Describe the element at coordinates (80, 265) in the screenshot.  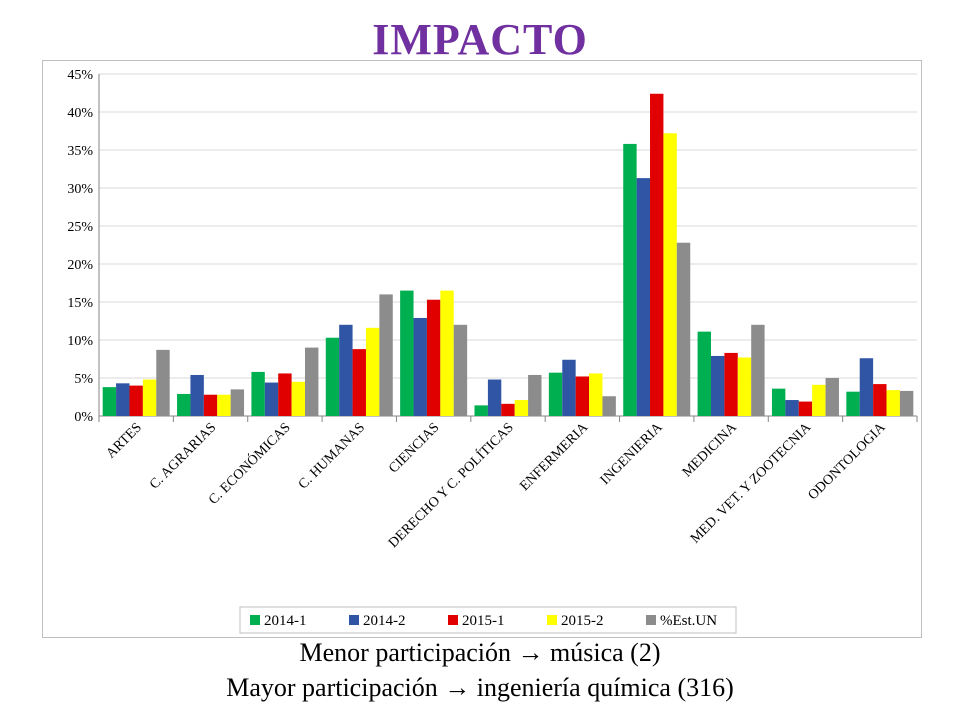
I see `y-tick-label: 20%` at that location.